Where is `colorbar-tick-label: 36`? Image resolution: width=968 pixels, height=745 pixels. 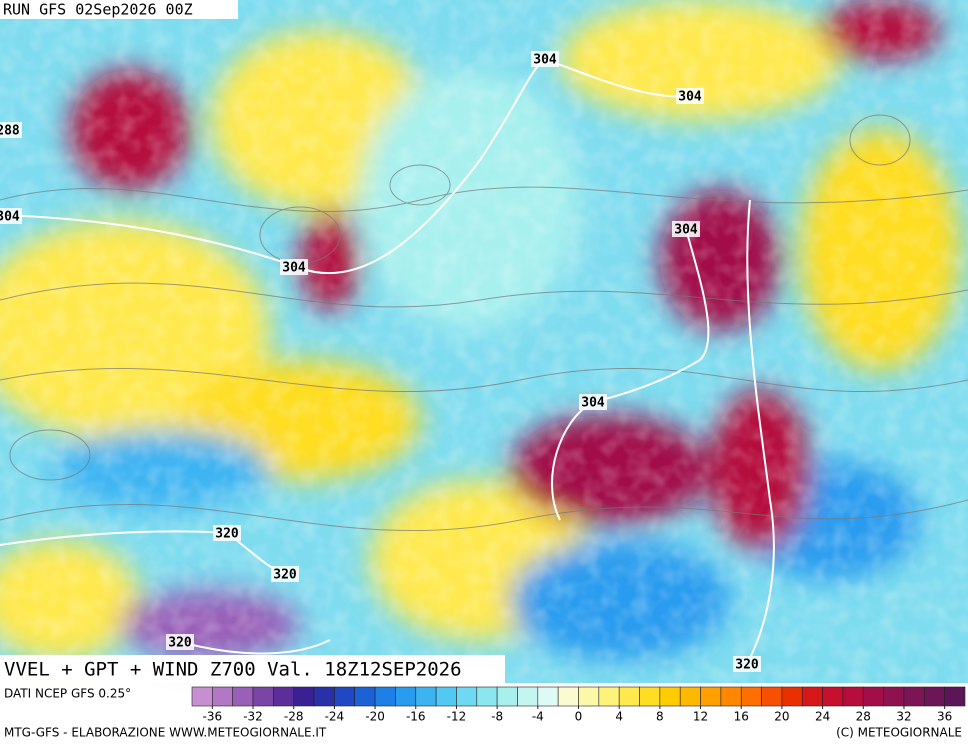
colorbar-tick-label: 36 is located at coordinates (944, 717).